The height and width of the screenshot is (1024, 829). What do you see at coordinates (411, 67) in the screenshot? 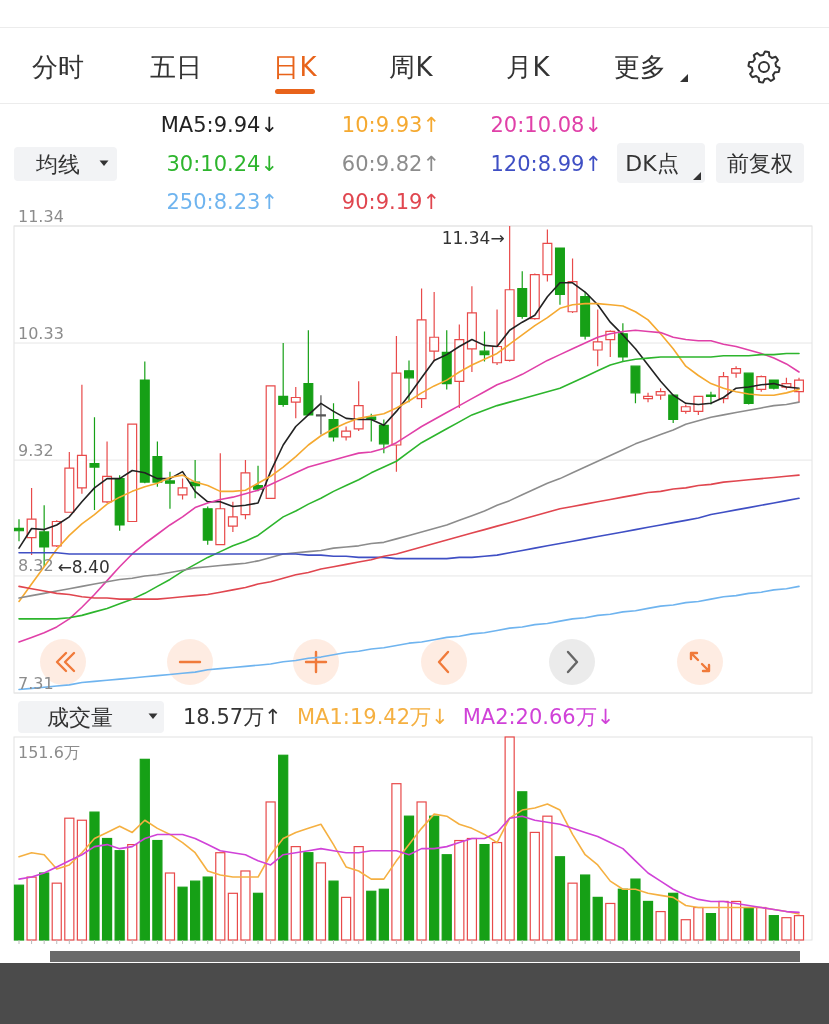
I see `text: 周K` at bounding box center [411, 67].